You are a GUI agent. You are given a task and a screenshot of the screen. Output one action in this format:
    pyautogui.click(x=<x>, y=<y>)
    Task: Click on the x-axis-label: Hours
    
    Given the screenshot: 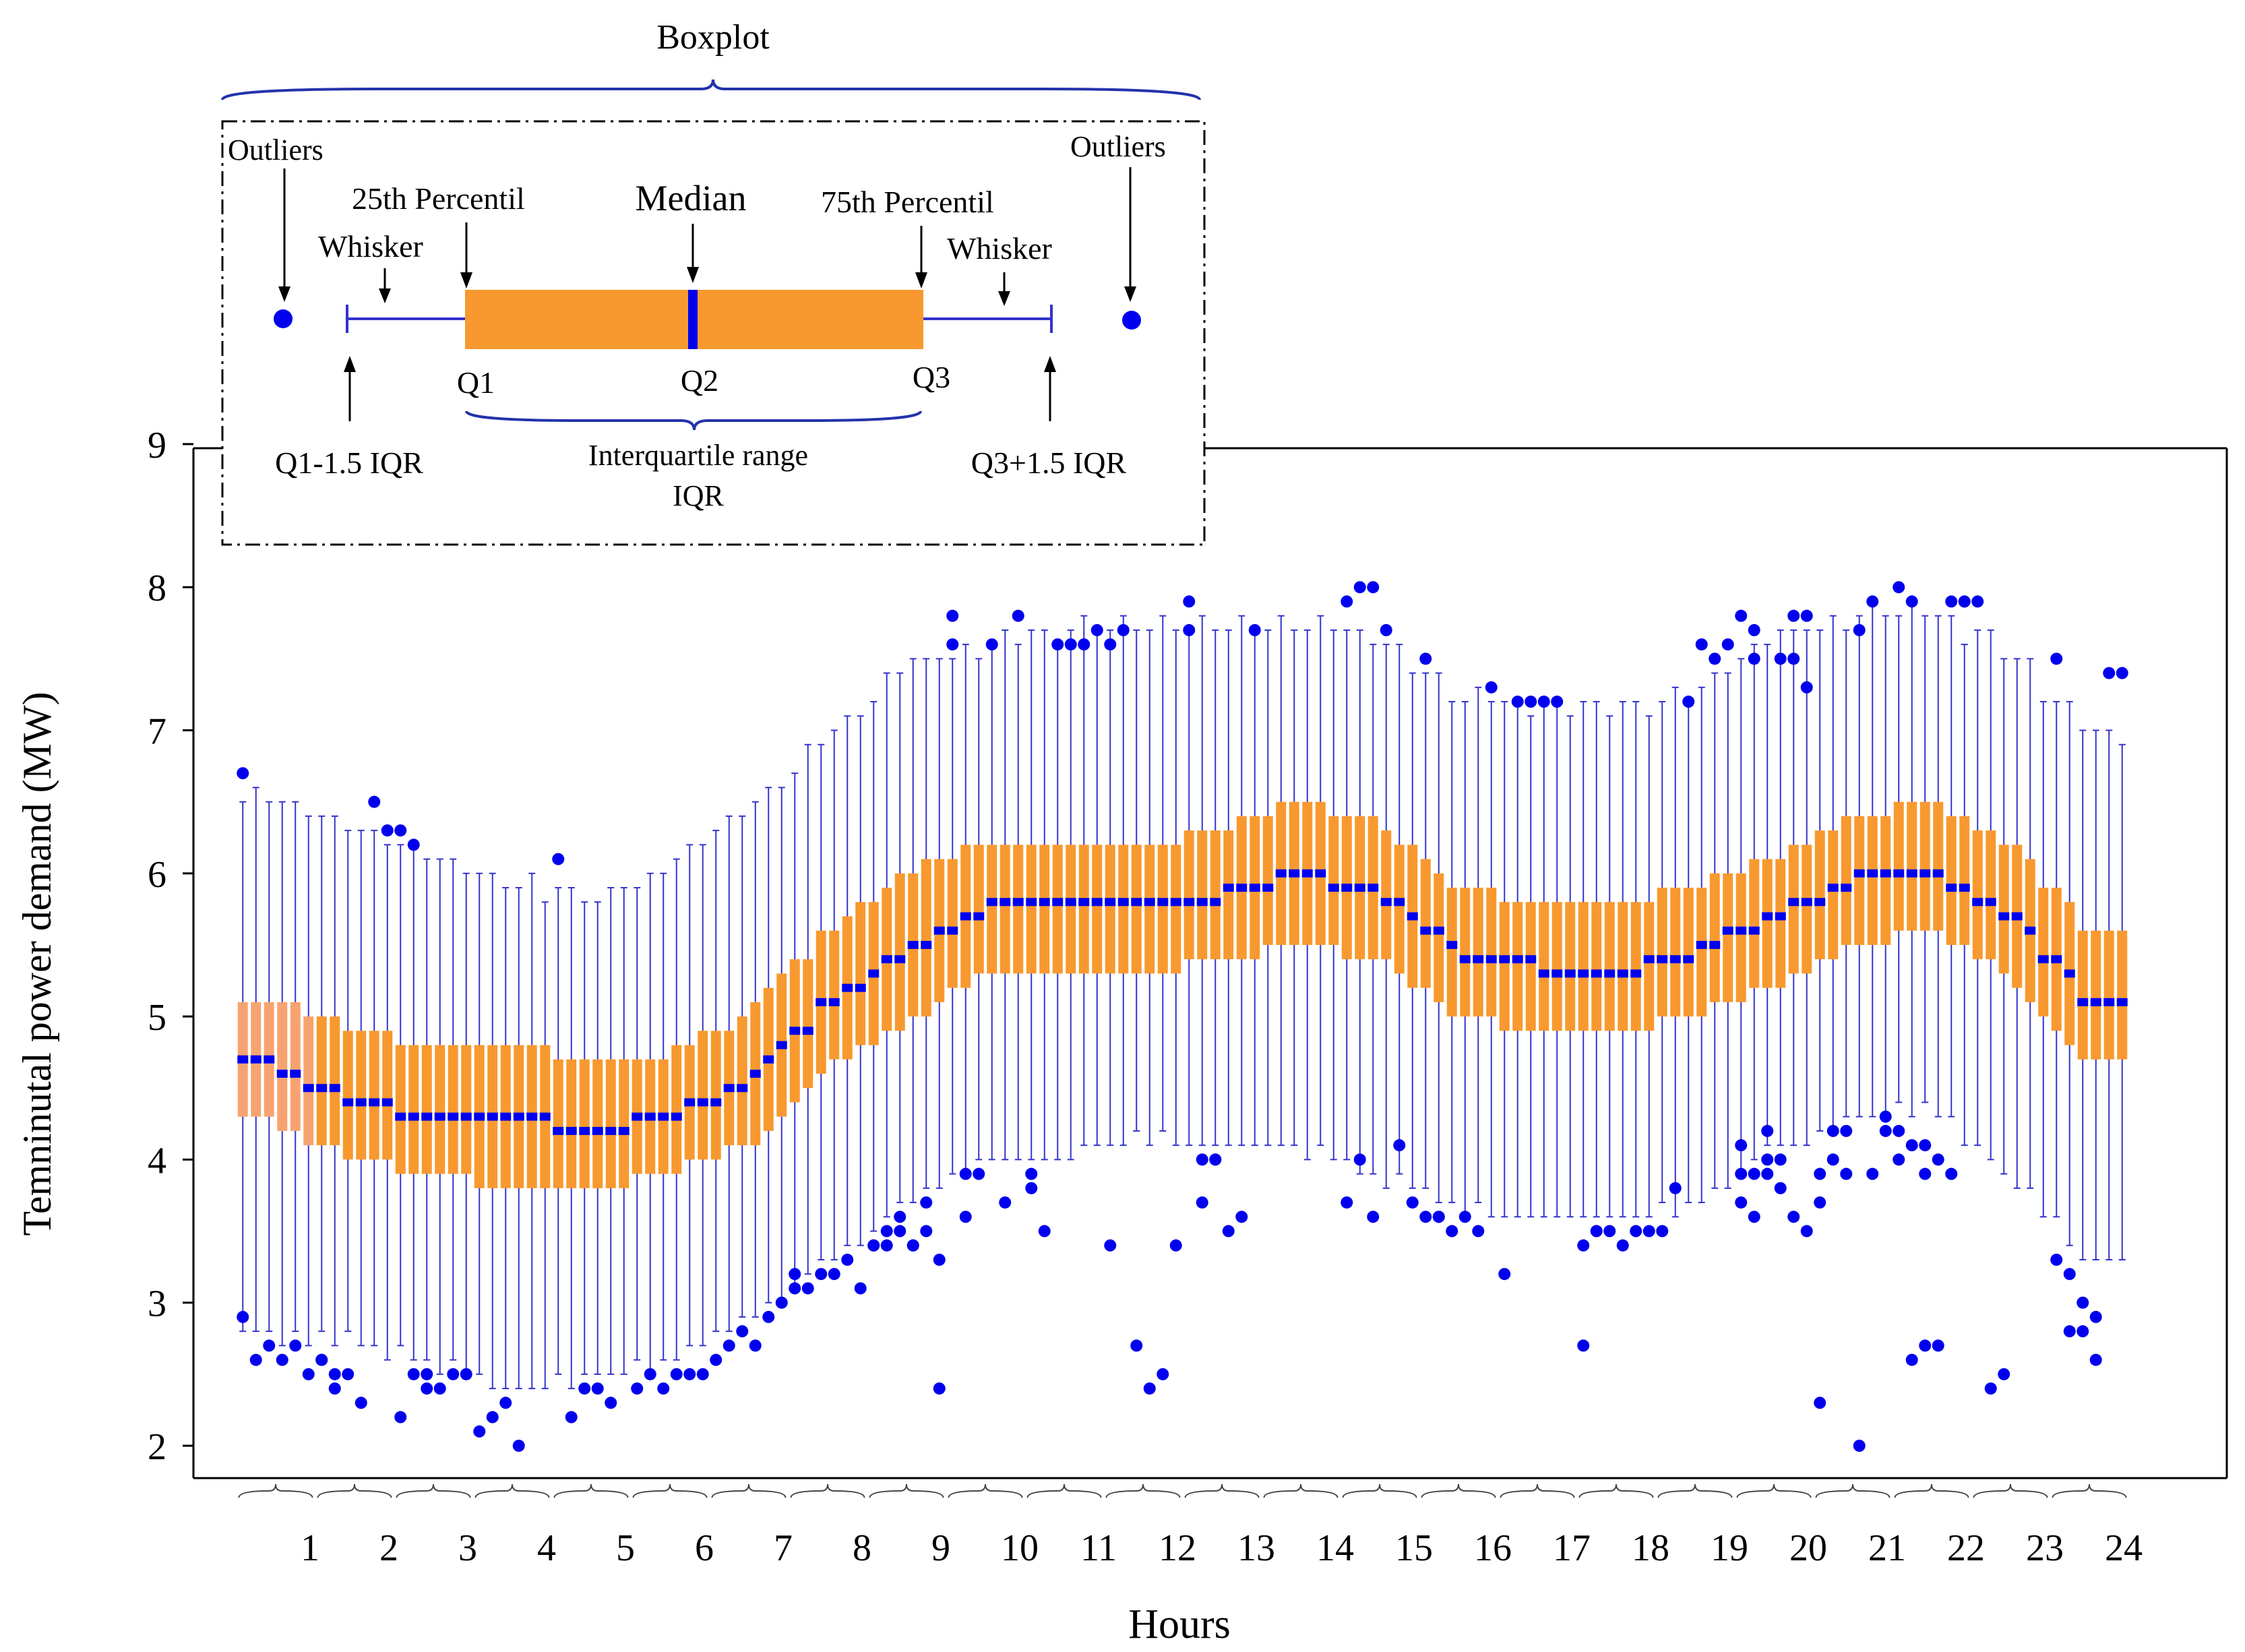 What is the action you would take?
    pyautogui.click(x=1179, y=1624)
    